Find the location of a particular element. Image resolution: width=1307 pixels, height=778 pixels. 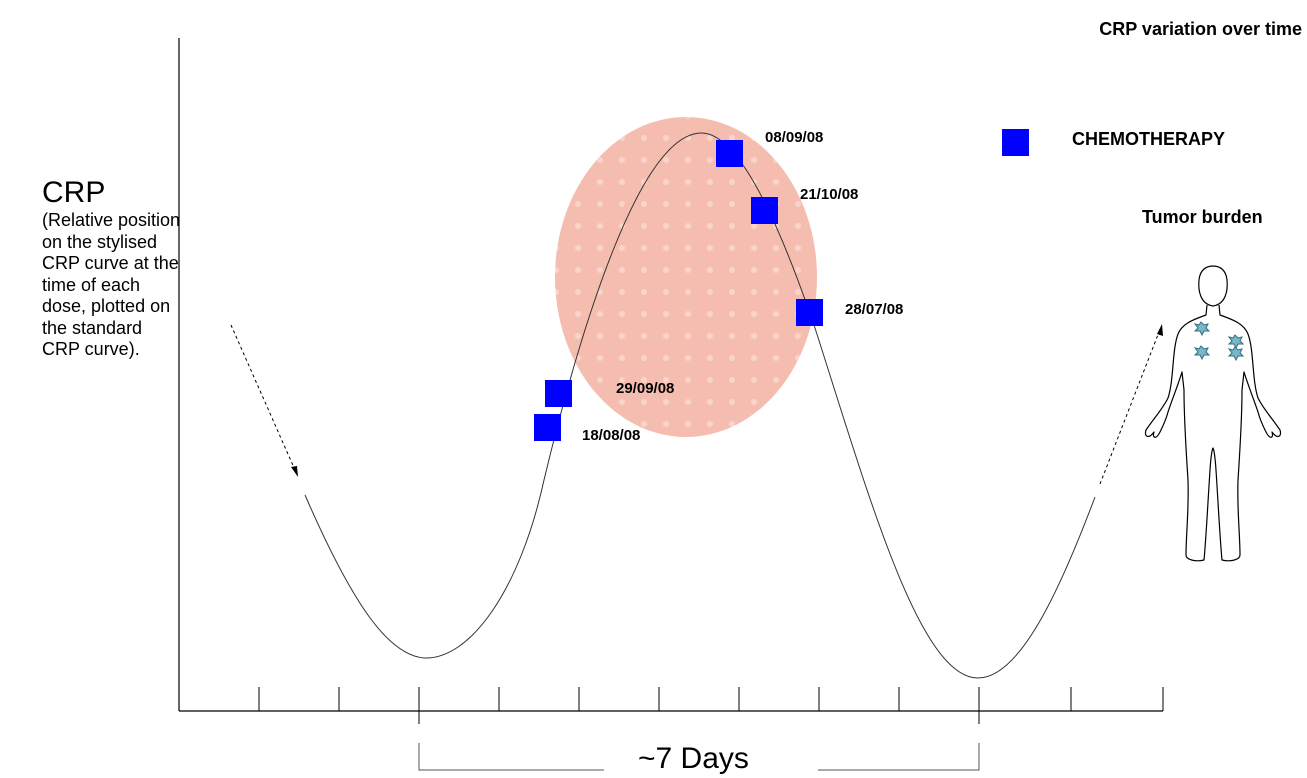

tumor-icon is located at coordinates (1219, 341).